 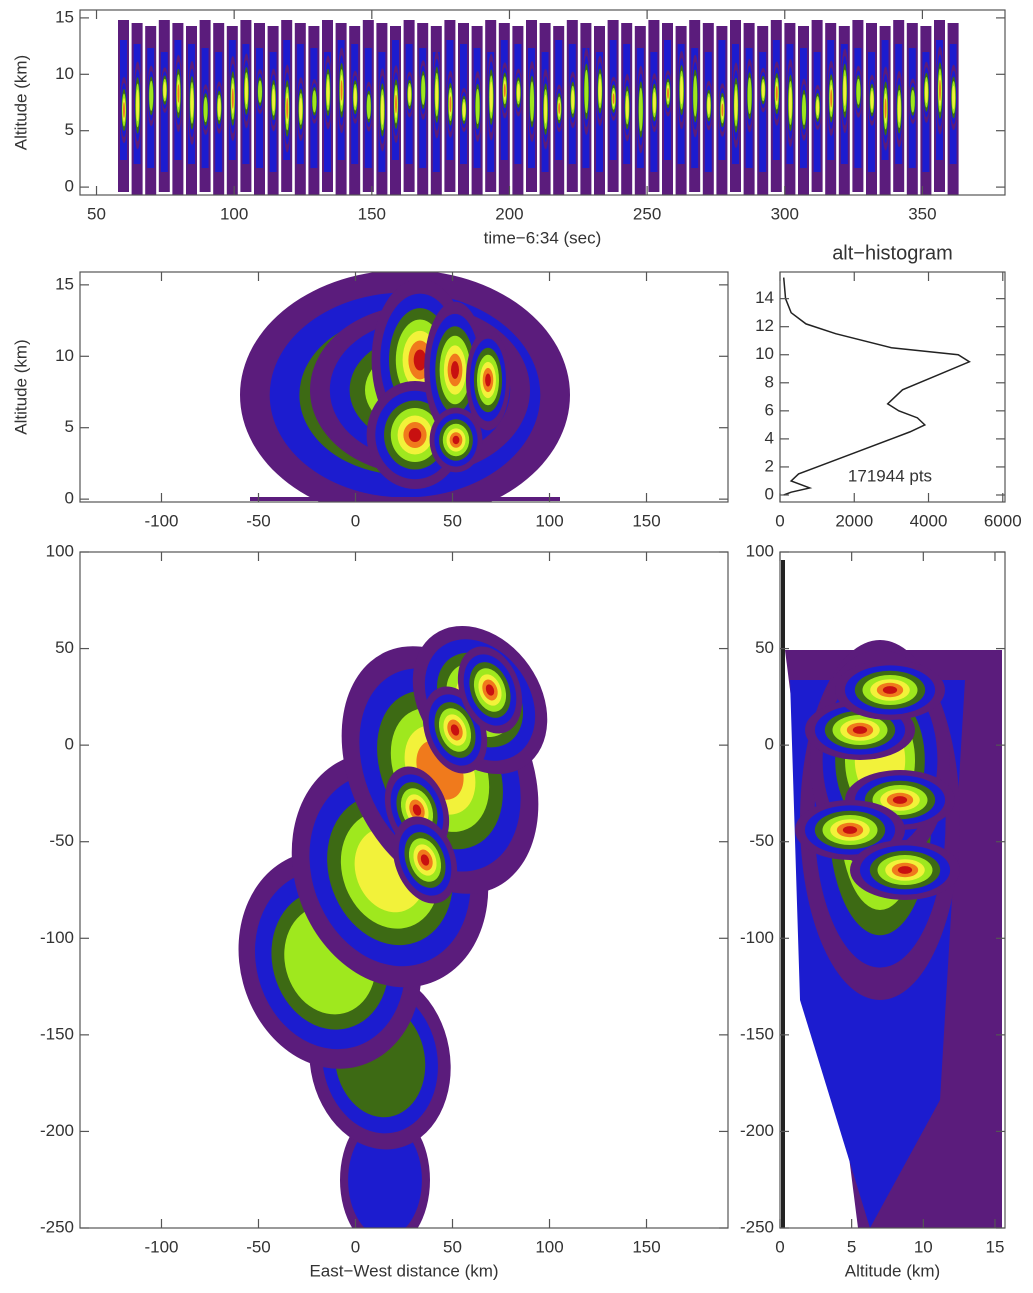 What do you see at coordinates (854, 520) in the screenshot?
I see `x-tick-label: 2000` at bounding box center [854, 520].